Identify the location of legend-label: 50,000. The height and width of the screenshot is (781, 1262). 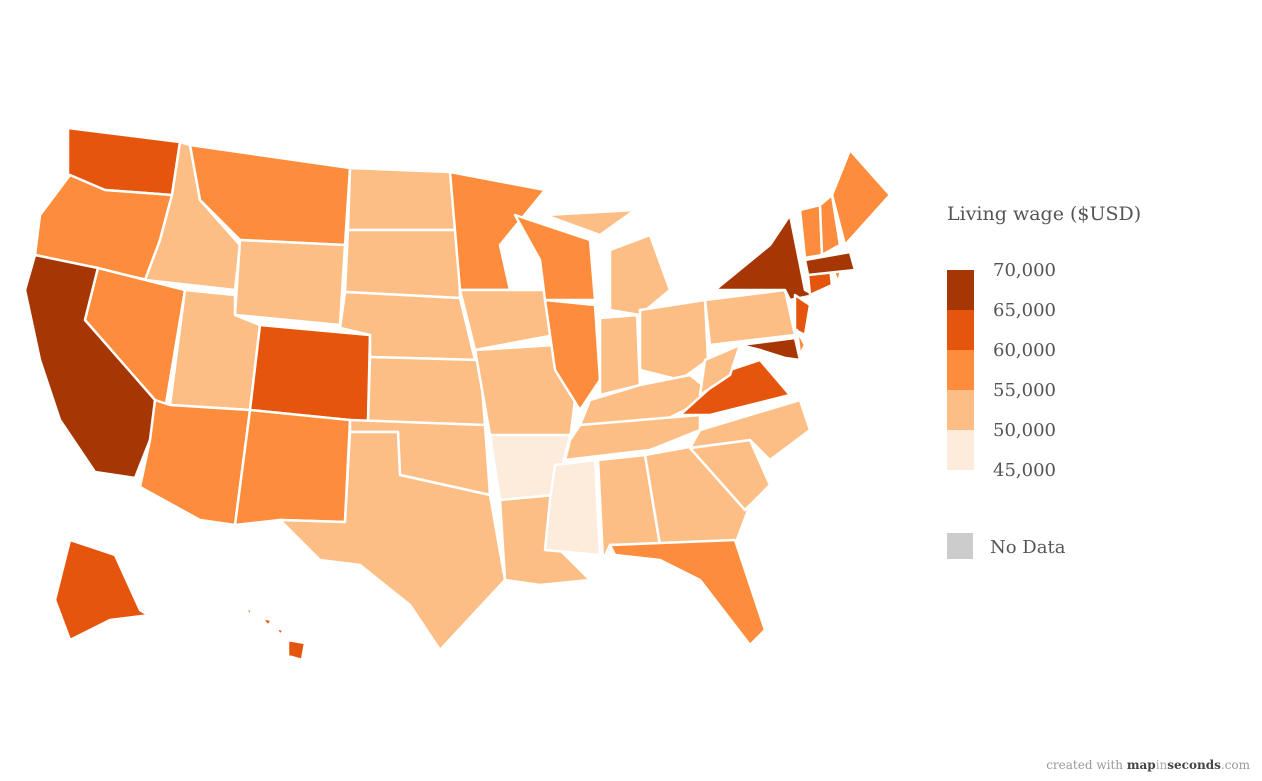
(1024, 430).